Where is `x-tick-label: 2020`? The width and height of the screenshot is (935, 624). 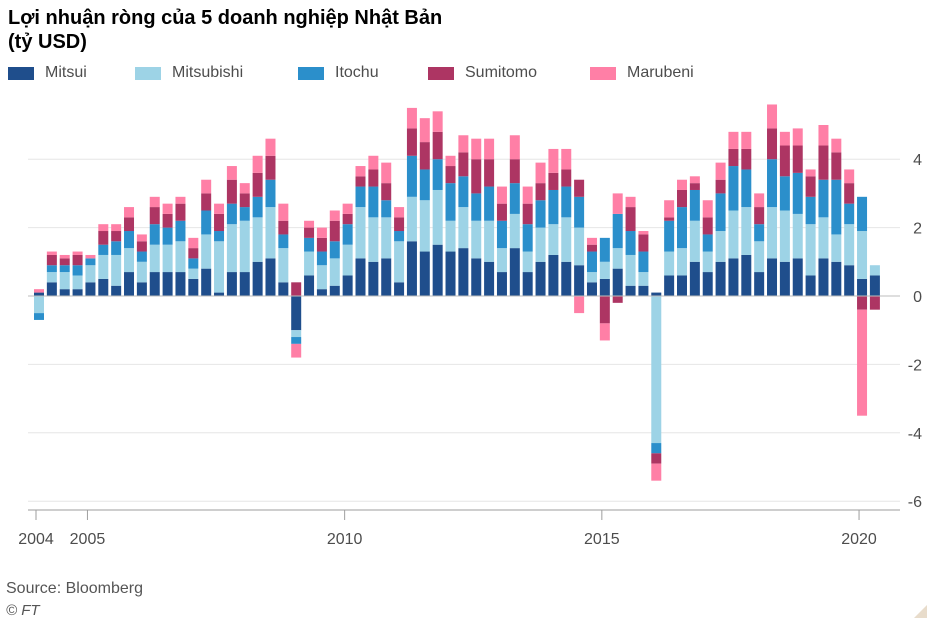
x-tick-label: 2020 is located at coordinates (859, 539).